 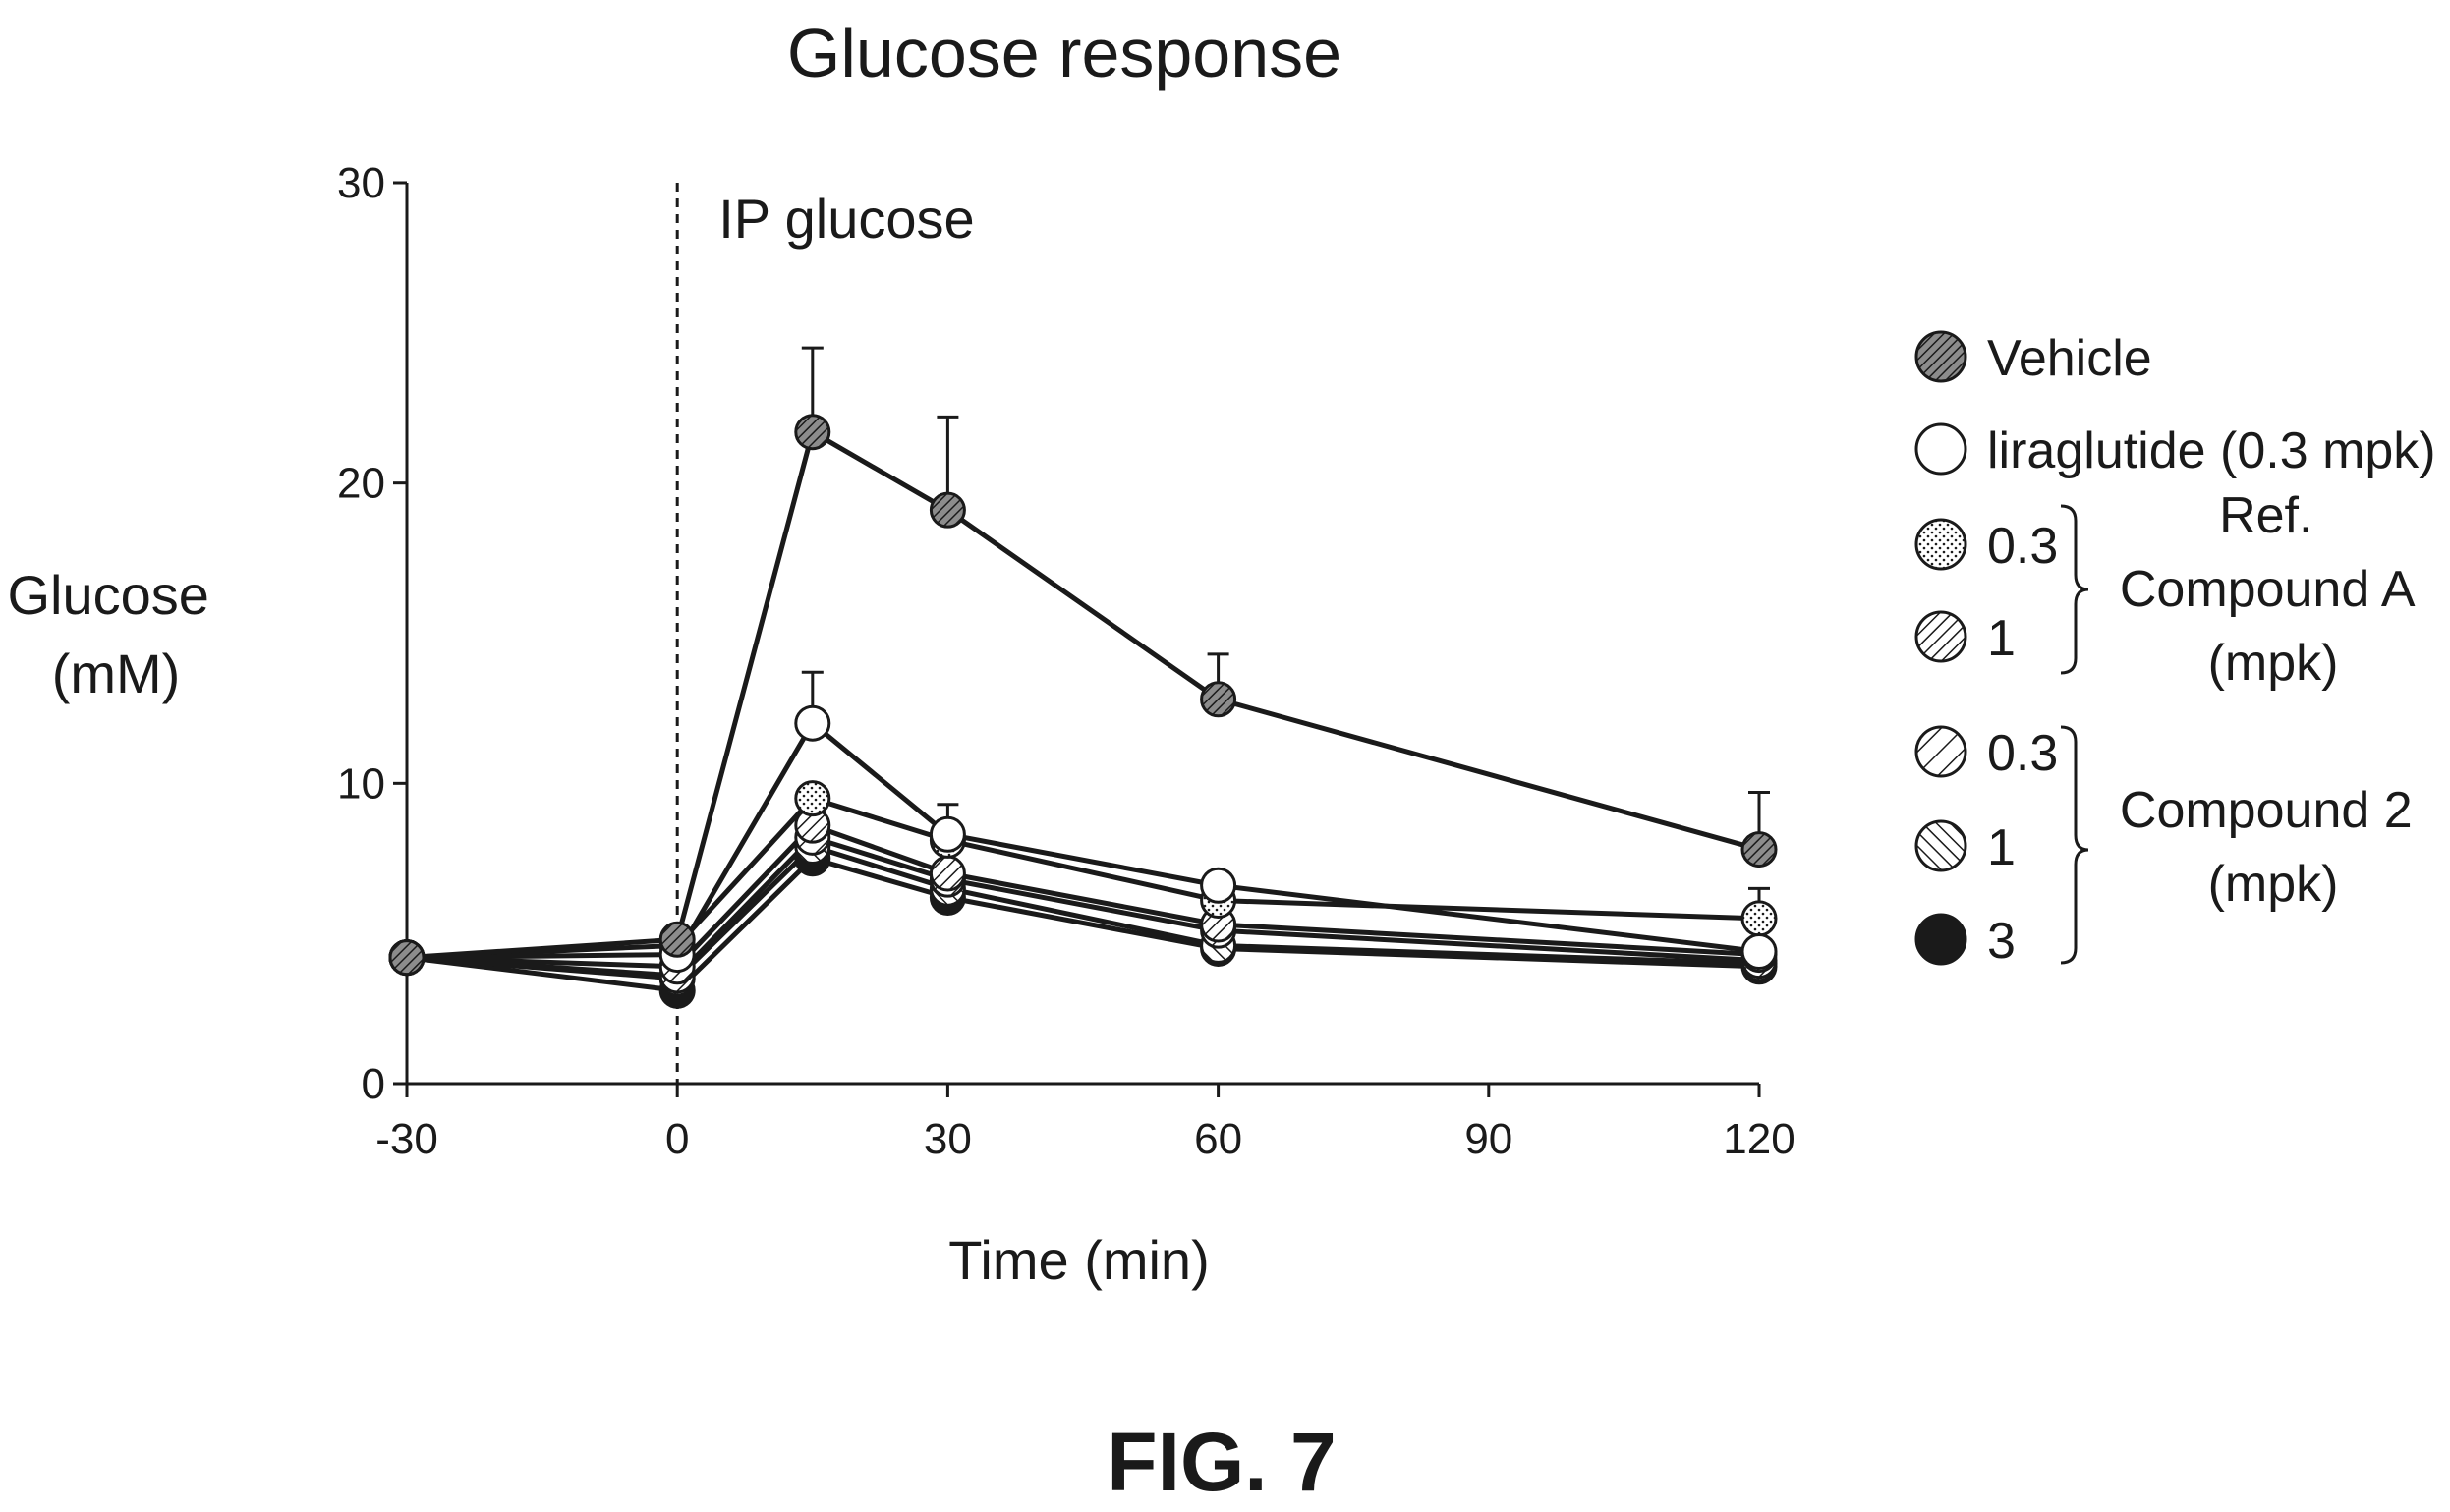 What do you see at coordinates (361, 183) in the screenshot?
I see `y-tick-label: 30` at bounding box center [361, 183].